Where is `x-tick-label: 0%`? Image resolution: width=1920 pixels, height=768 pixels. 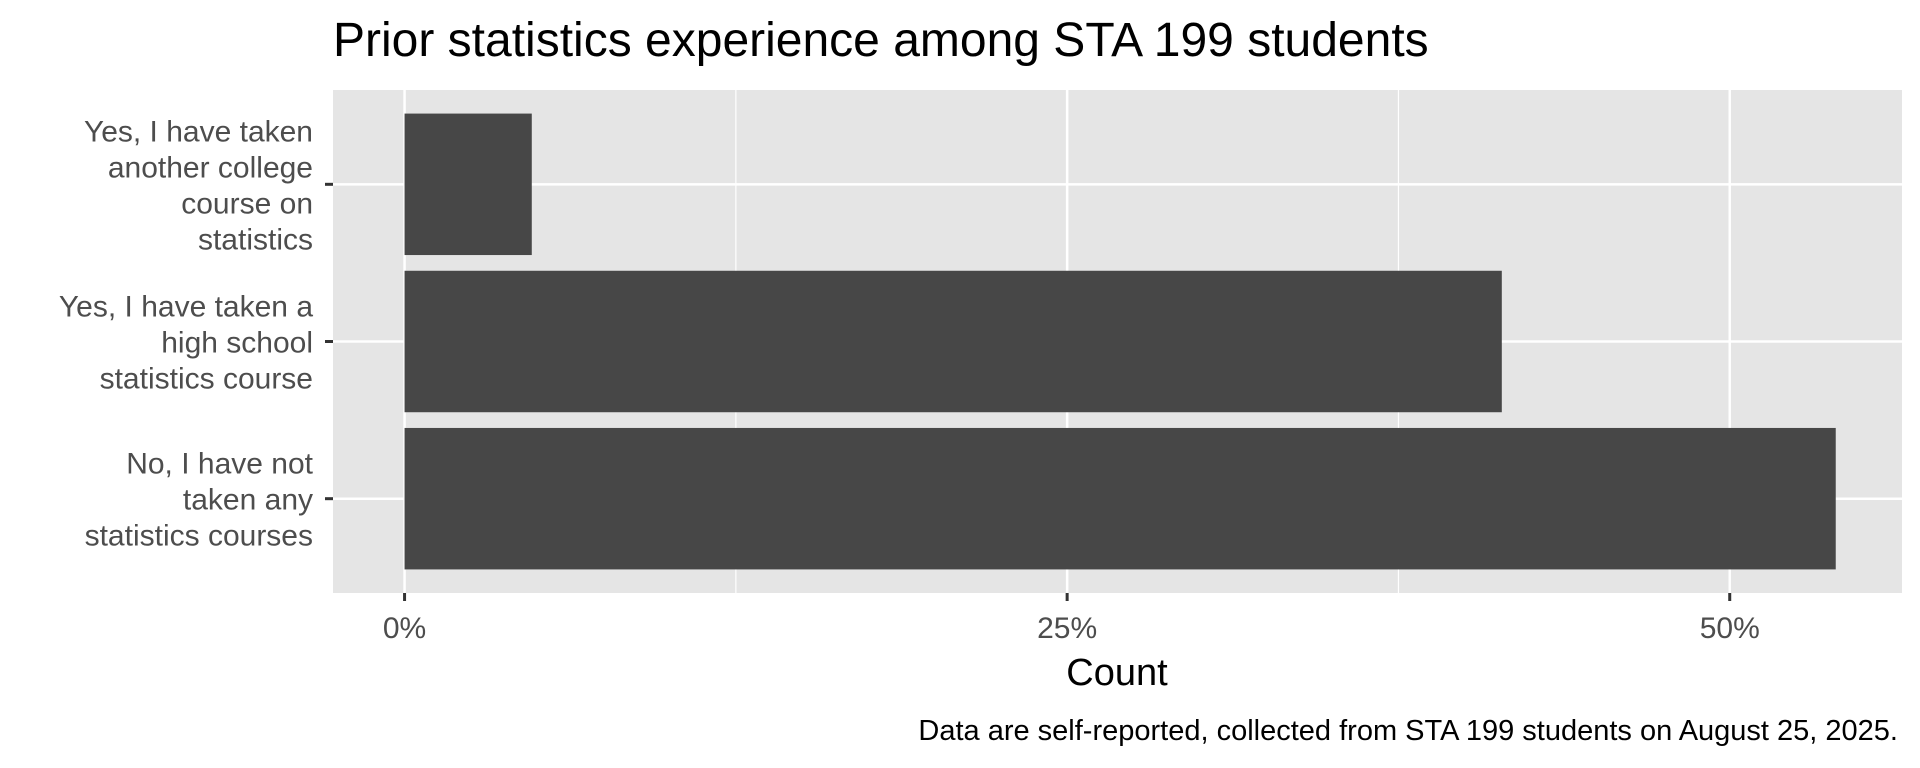
x-tick-label: 0% is located at coordinates (404, 628).